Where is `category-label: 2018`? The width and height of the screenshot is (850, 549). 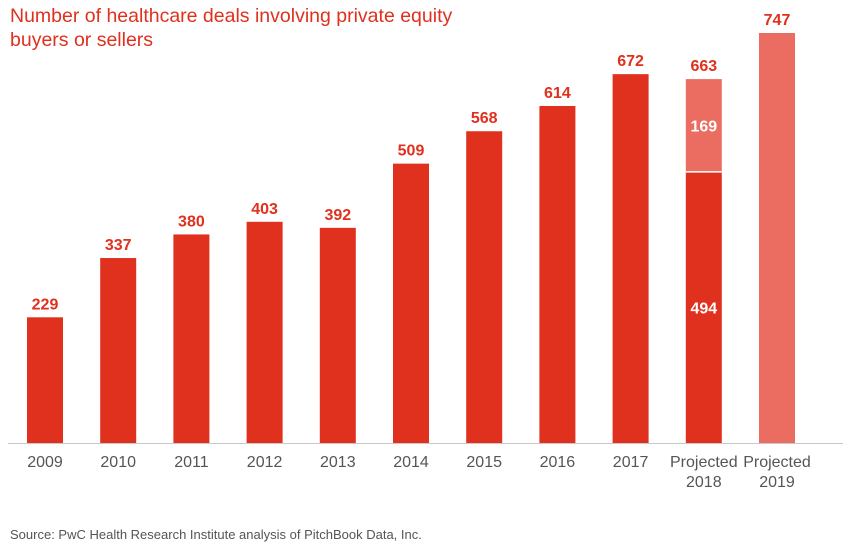
category-label: 2018 is located at coordinates (704, 482).